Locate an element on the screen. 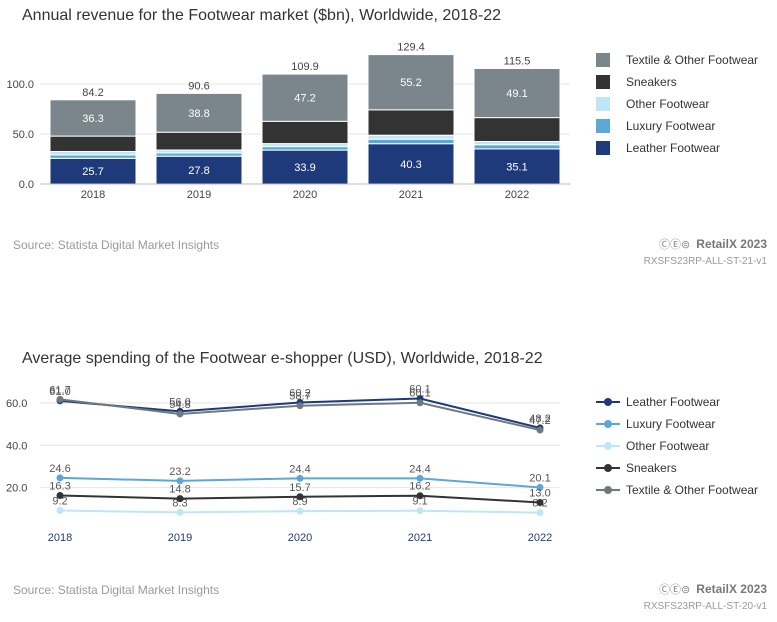 This screenshot has height=622, width=777. point-value-label: 20.1 is located at coordinates (539, 478).